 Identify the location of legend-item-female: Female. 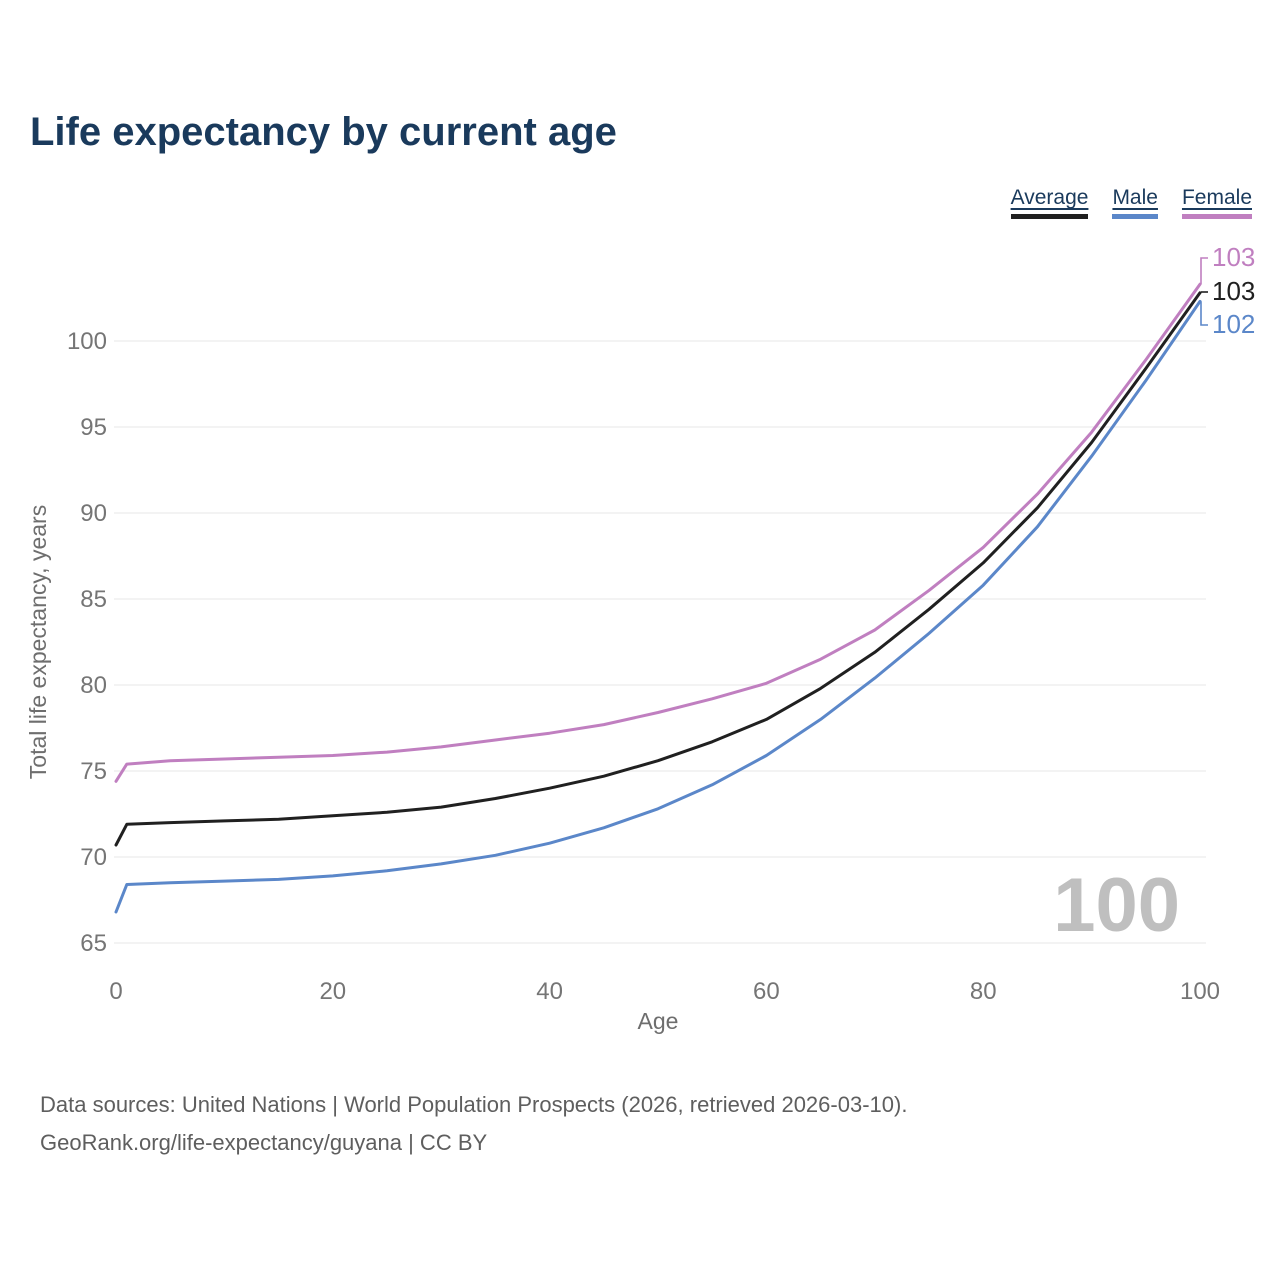
(1216, 202).